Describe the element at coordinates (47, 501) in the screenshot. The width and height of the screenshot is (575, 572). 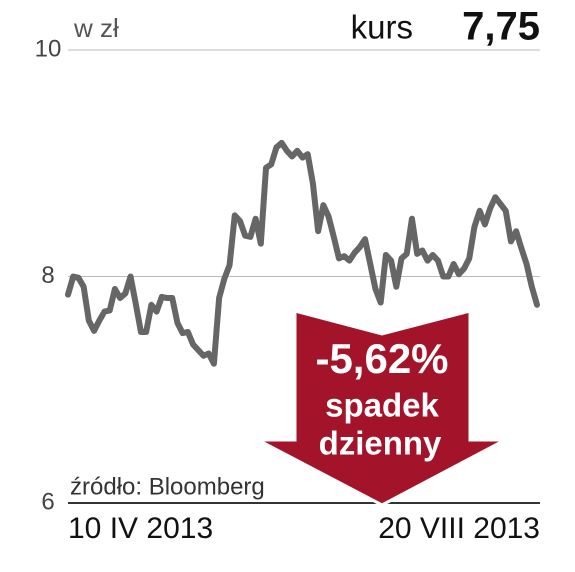
I see `y-tick-label: 6` at that location.